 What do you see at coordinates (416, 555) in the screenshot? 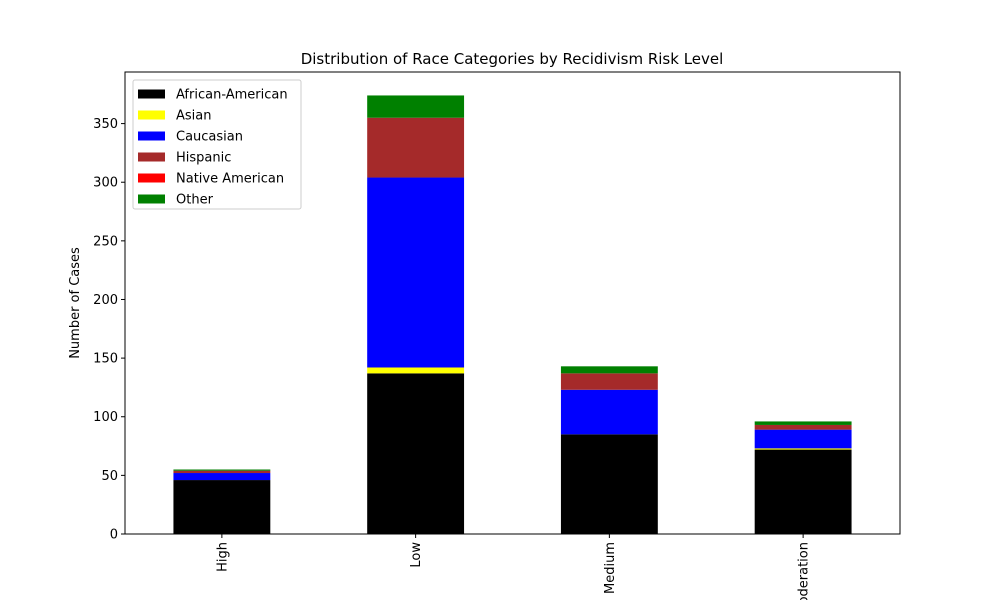
I see `x-tick-label: Low` at bounding box center [416, 555].